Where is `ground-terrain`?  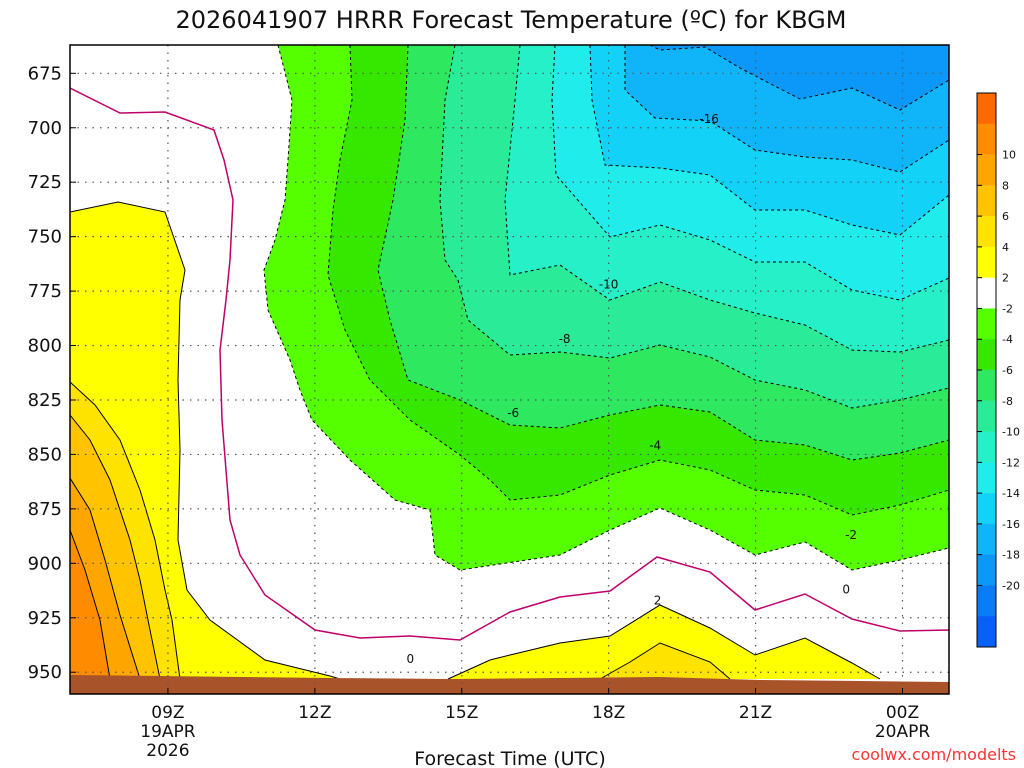
ground-terrain is located at coordinates (509, 684).